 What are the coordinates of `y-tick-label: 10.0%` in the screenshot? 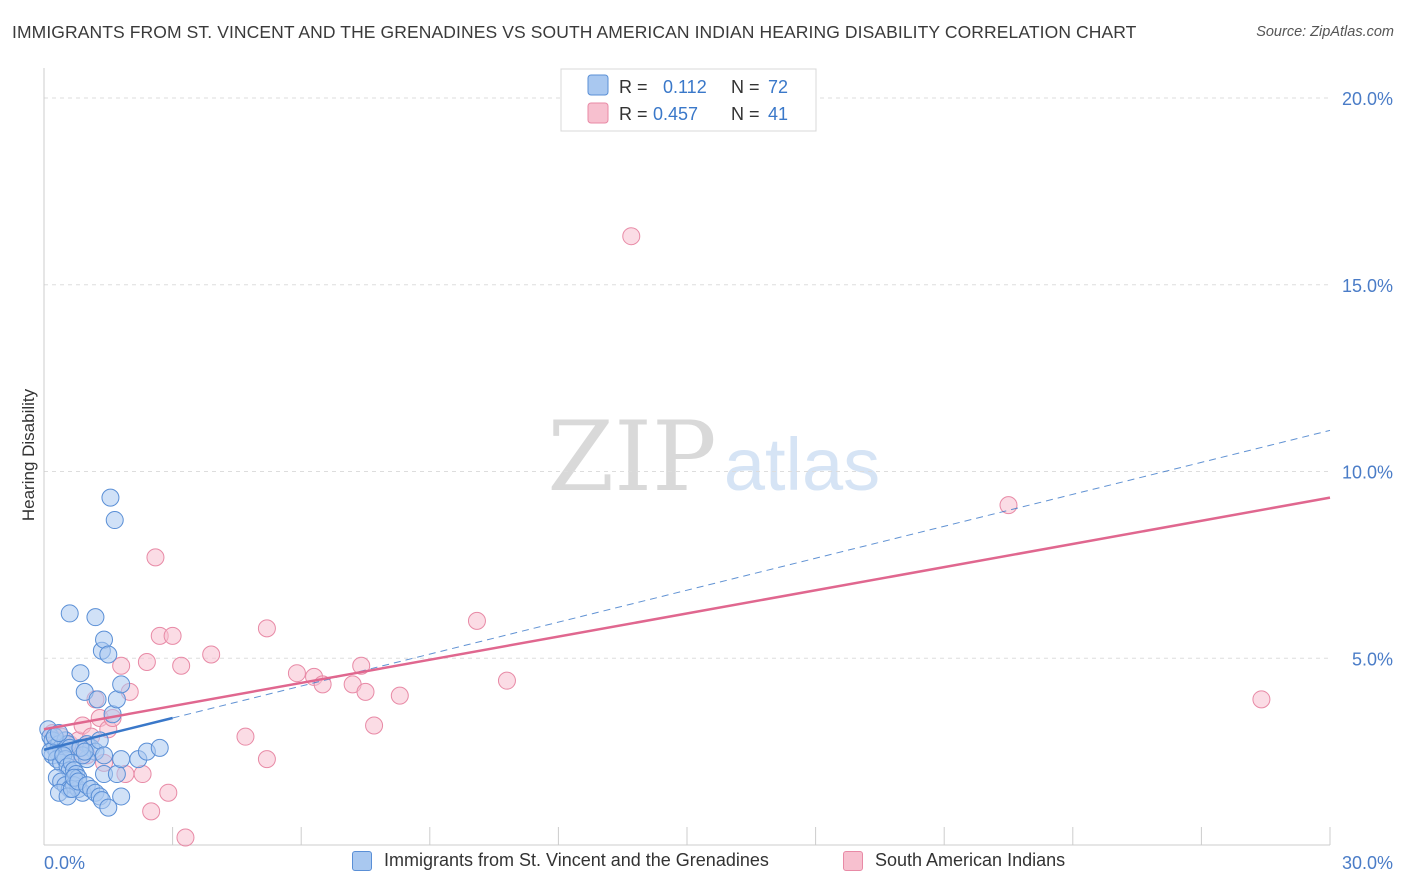 It's located at (1367, 473).